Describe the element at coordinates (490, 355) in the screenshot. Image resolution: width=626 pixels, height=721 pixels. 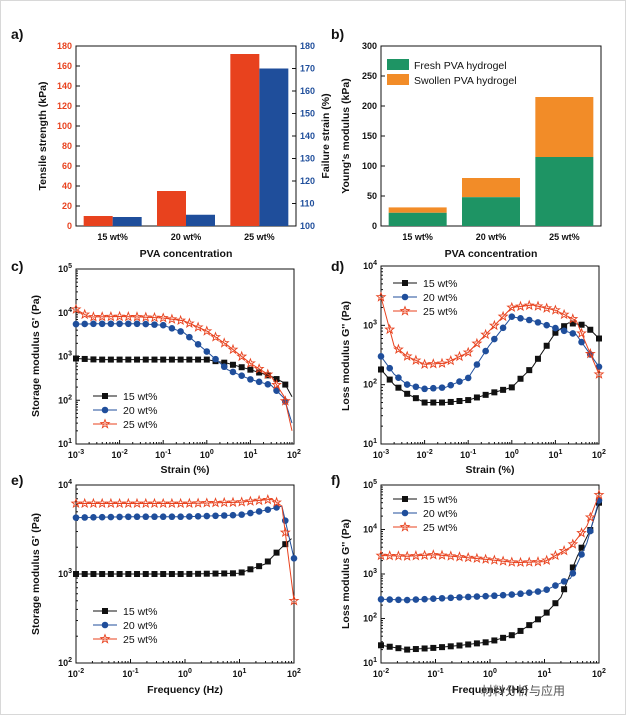
I see `chart-d-frame` at that location.